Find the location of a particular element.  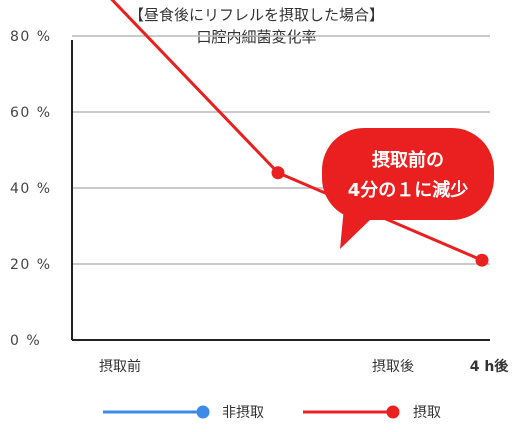

y-tick-label: 0 % is located at coordinates (25, 341).